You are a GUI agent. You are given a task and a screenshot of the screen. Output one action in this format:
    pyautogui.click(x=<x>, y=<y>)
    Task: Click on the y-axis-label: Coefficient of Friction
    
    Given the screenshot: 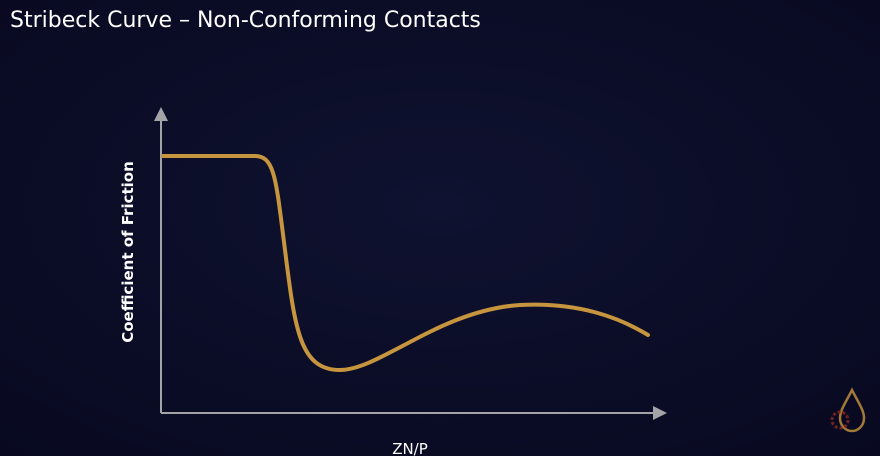 What is the action you would take?
    pyautogui.click(x=128, y=252)
    